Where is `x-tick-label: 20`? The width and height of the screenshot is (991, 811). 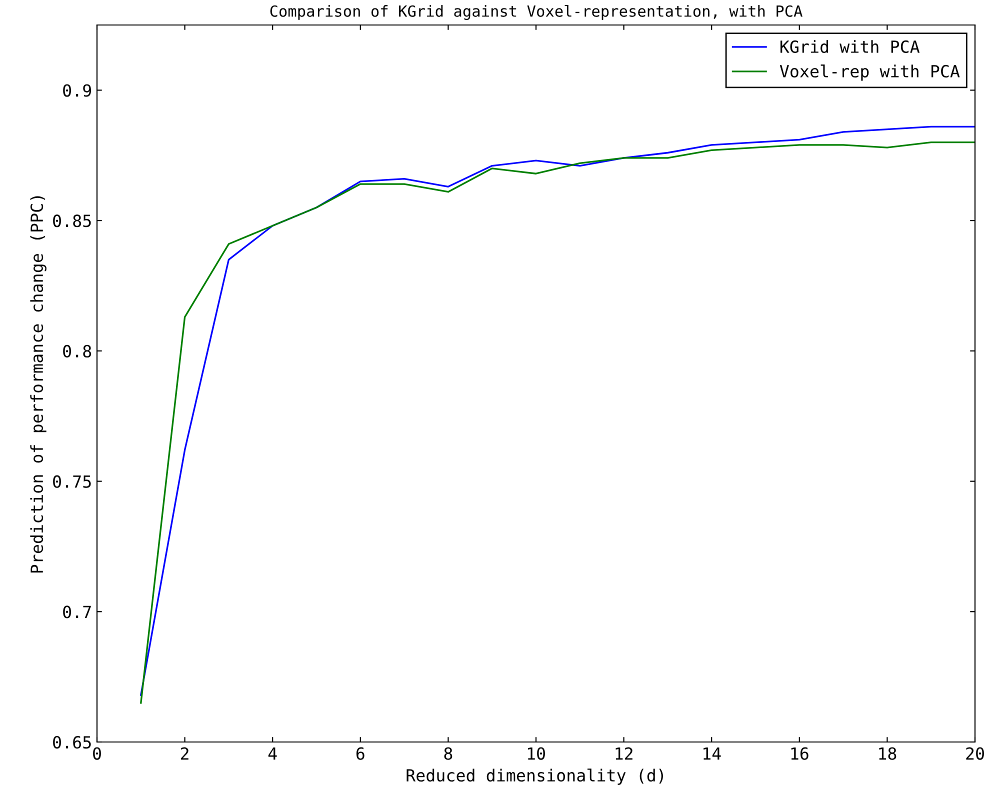
x-tick-label: 20 is located at coordinates (975, 753).